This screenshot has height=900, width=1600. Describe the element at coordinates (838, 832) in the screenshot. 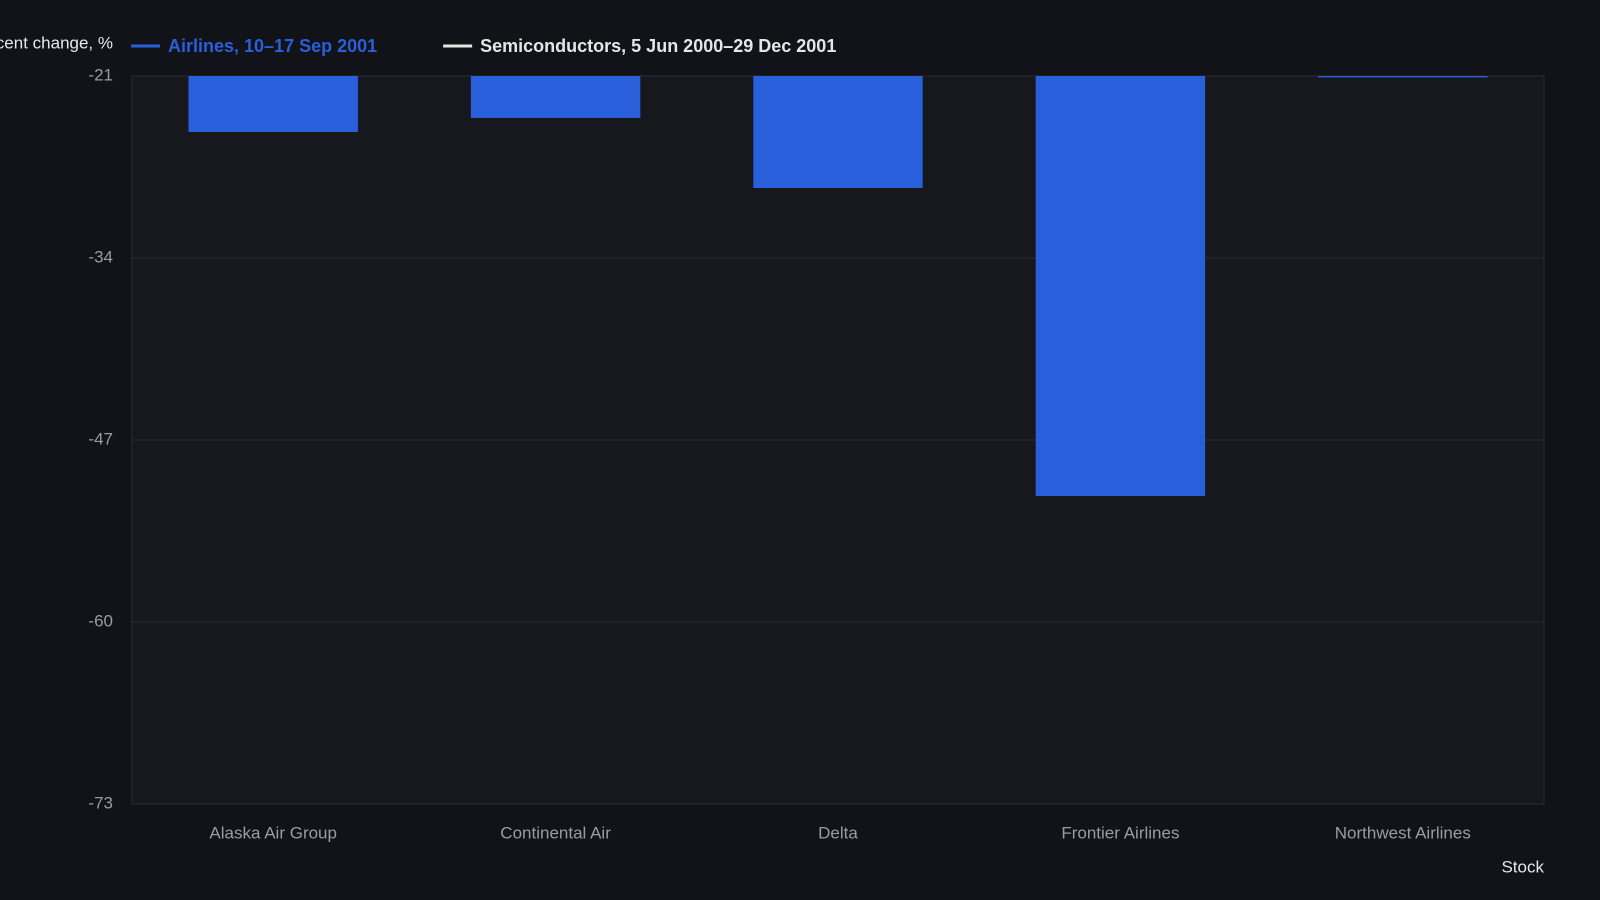

I see `x-tick-label: Delta` at that location.